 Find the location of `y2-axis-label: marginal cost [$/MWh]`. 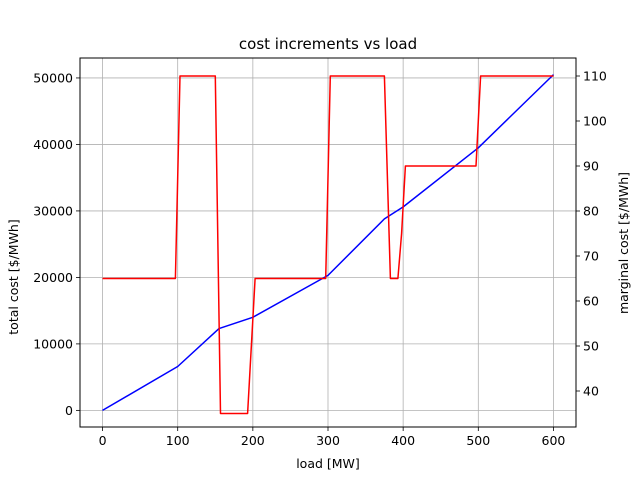

y2-axis-label: marginal cost [$/MWh] is located at coordinates (623, 243).